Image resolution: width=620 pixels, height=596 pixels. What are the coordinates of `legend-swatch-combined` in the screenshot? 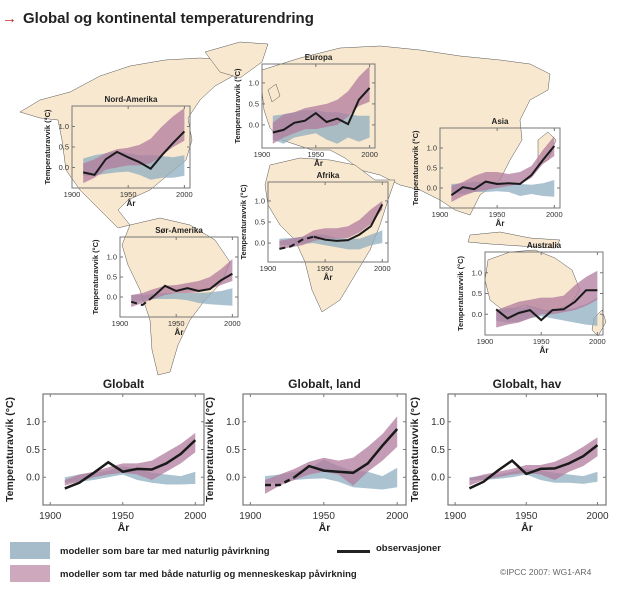 It's located at (30, 573).